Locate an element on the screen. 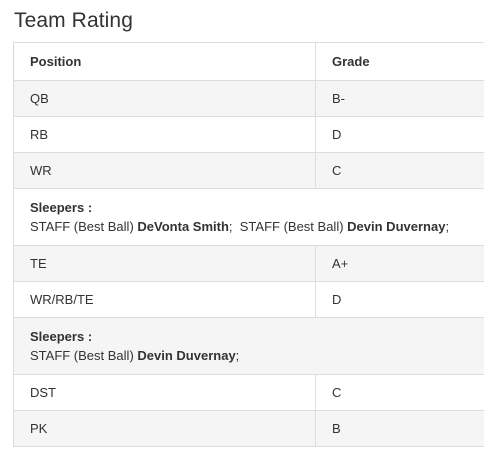  page-title: Team Rating is located at coordinates (73, 20).